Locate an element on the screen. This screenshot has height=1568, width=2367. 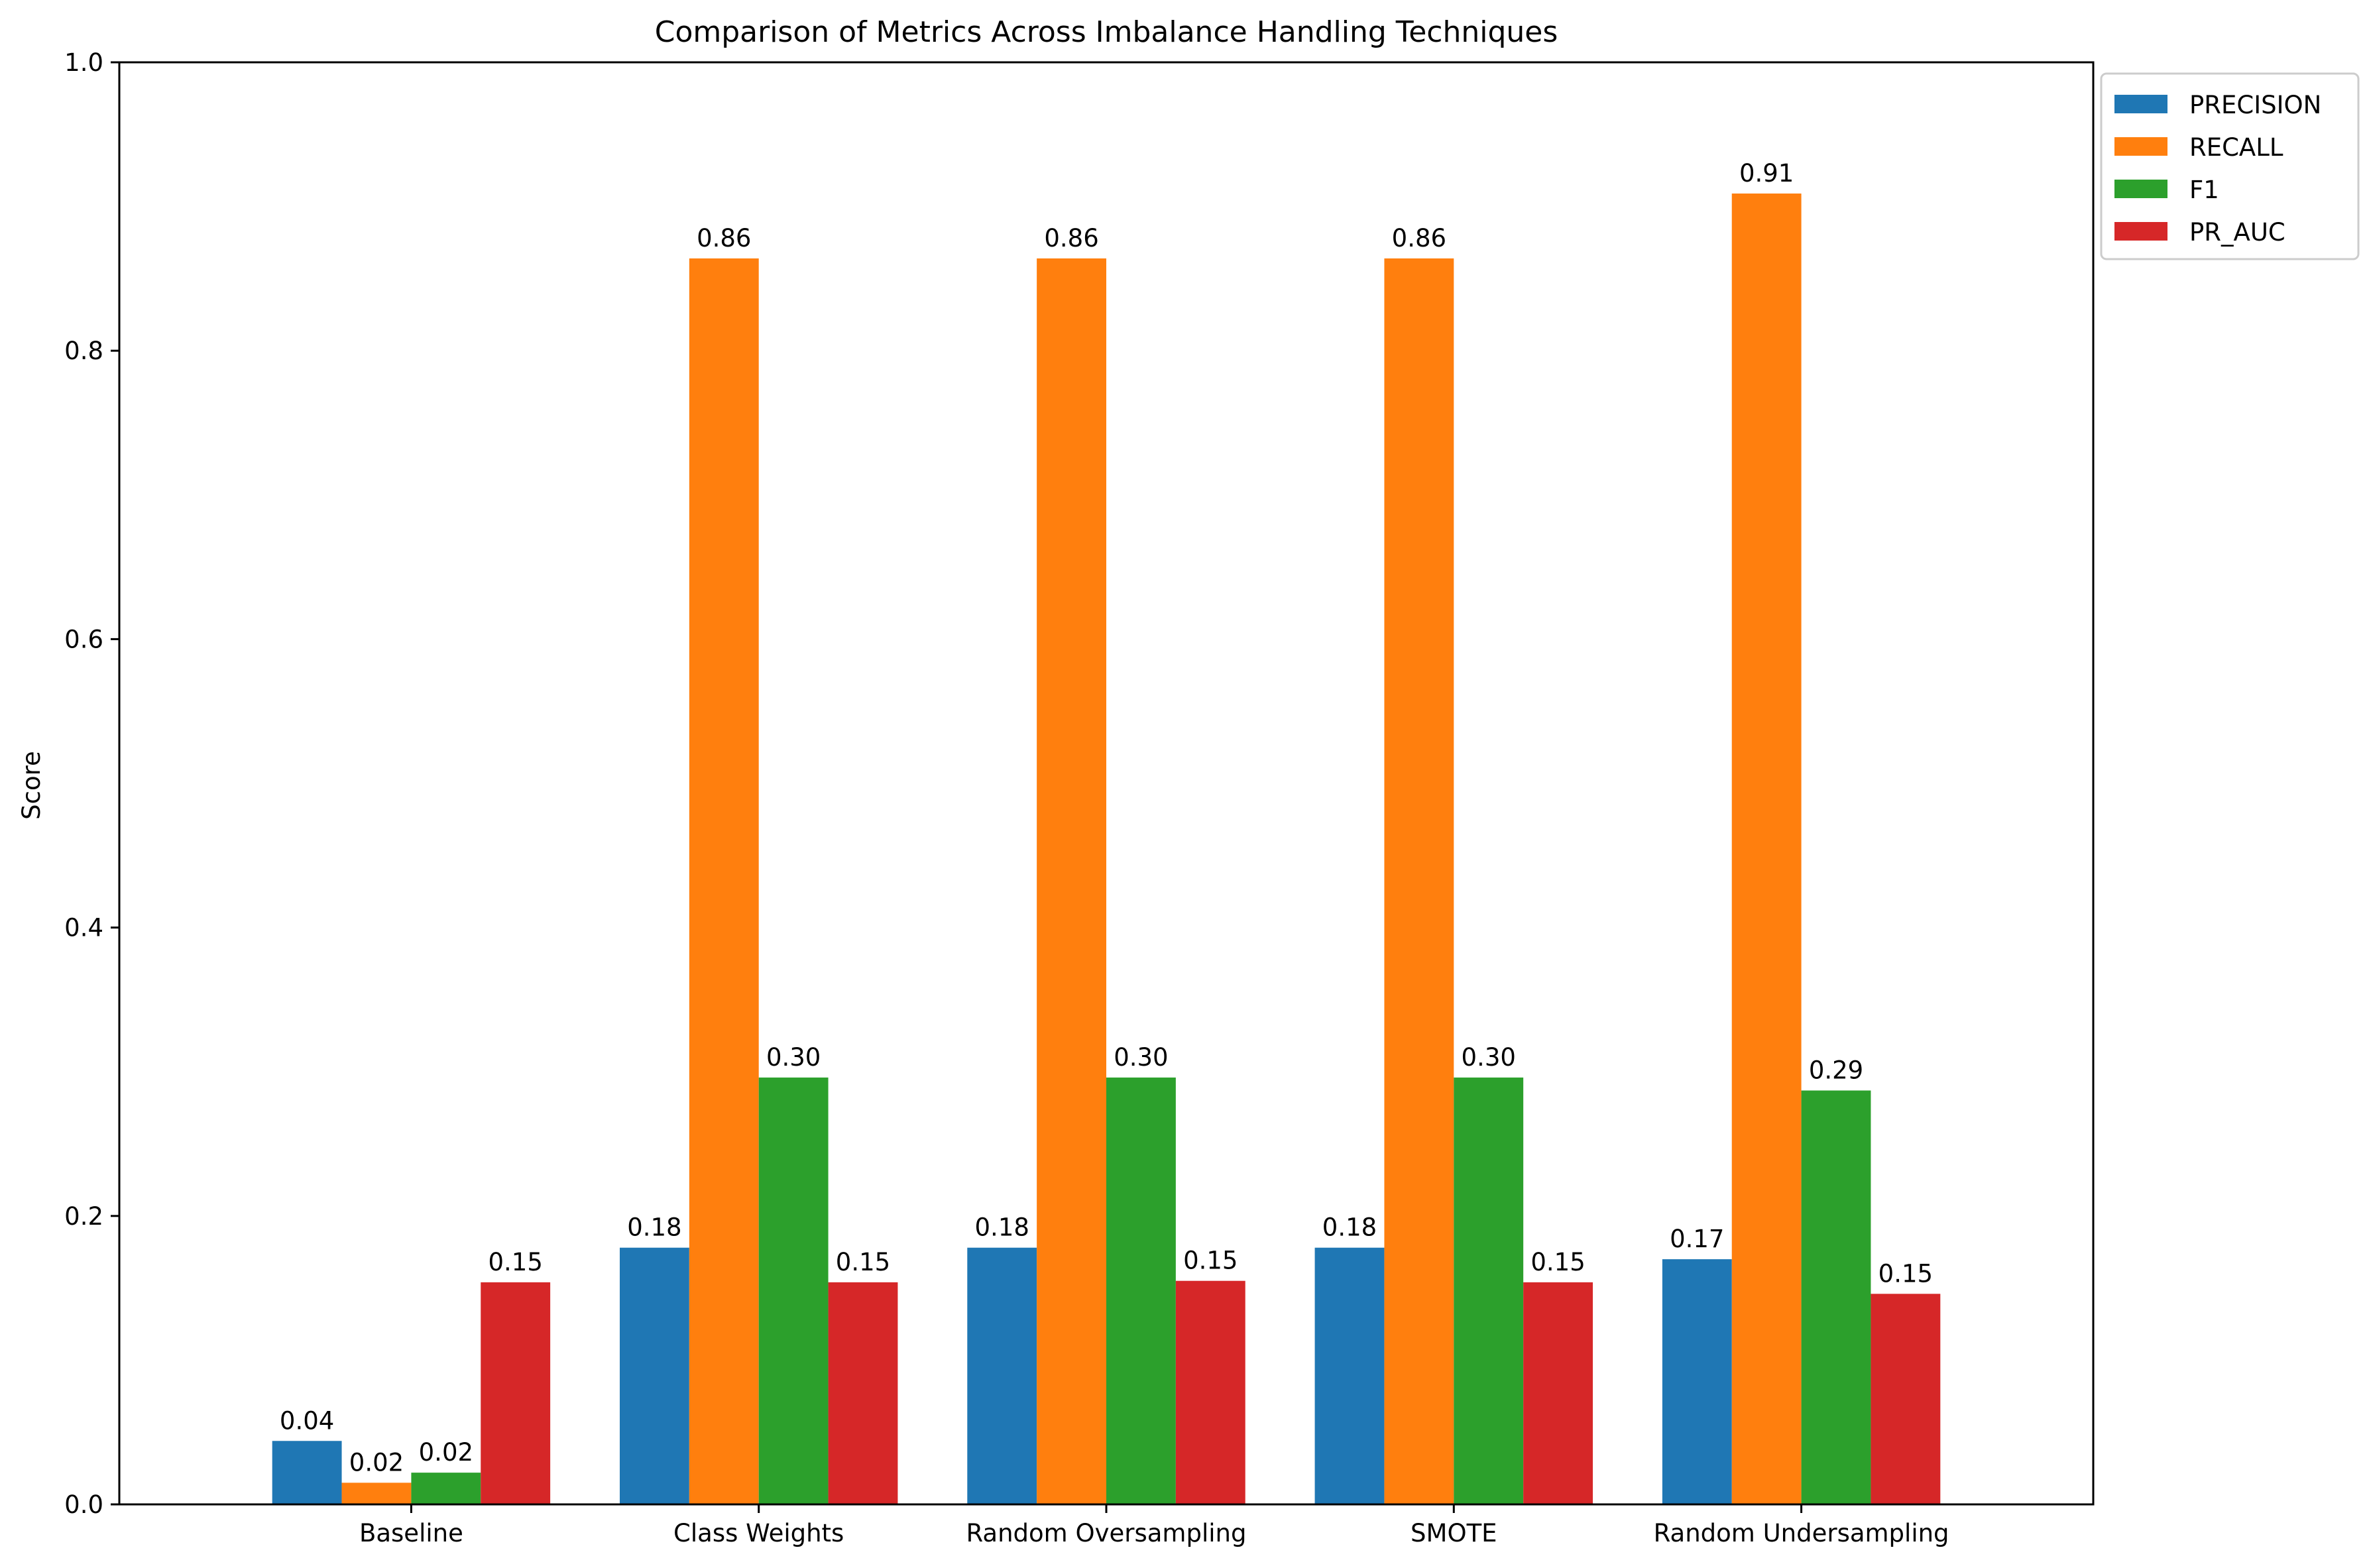
y-tick-label: 0.0 is located at coordinates (83, 1505).